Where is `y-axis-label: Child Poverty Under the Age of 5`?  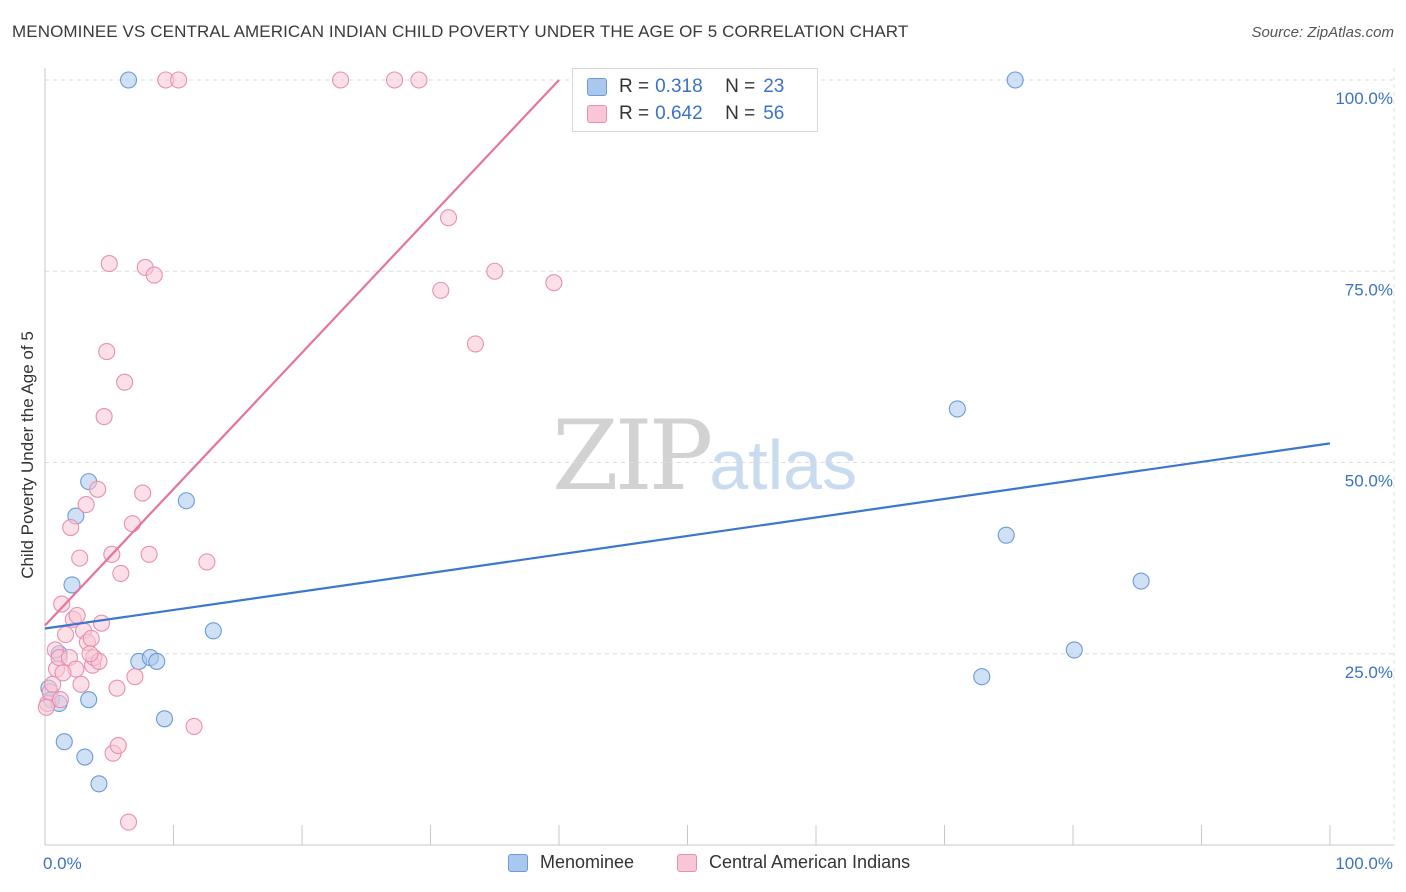 y-axis-label: Child Poverty Under the Age of 5 is located at coordinates (27, 455).